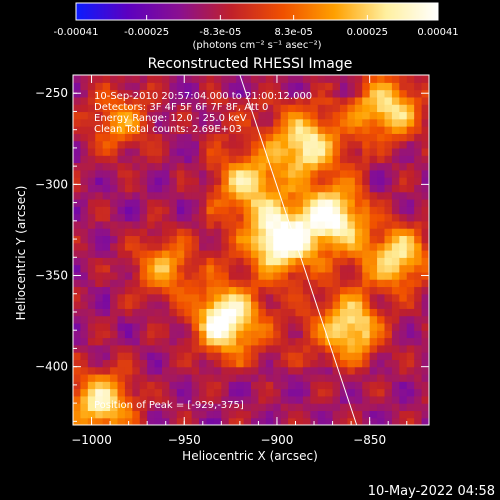 The width and height of the screenshot is (500, 500). Describe the element at coordinates (257, 11) in the screenshot. I see `colorbar` at that location.